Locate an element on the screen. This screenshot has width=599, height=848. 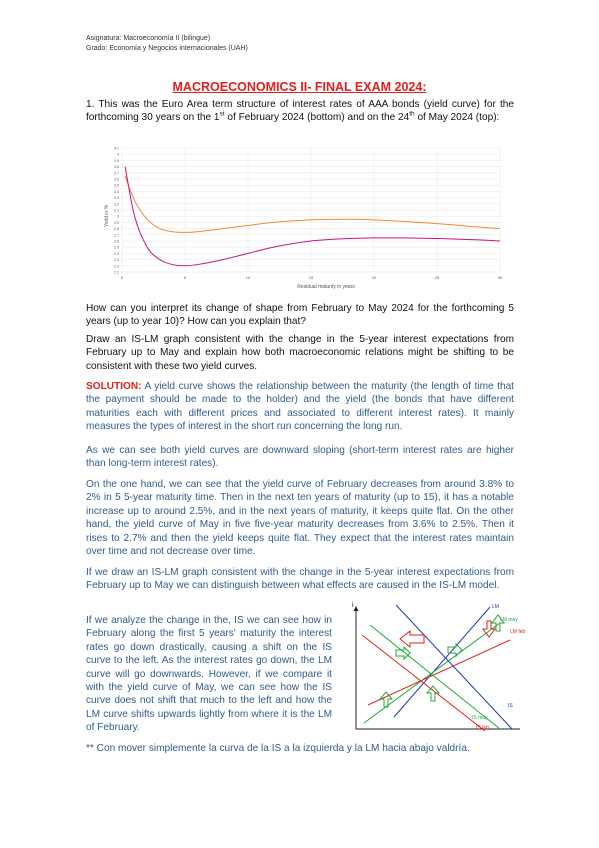
x-tick-label: 5 is located at coordinates (185, 277).